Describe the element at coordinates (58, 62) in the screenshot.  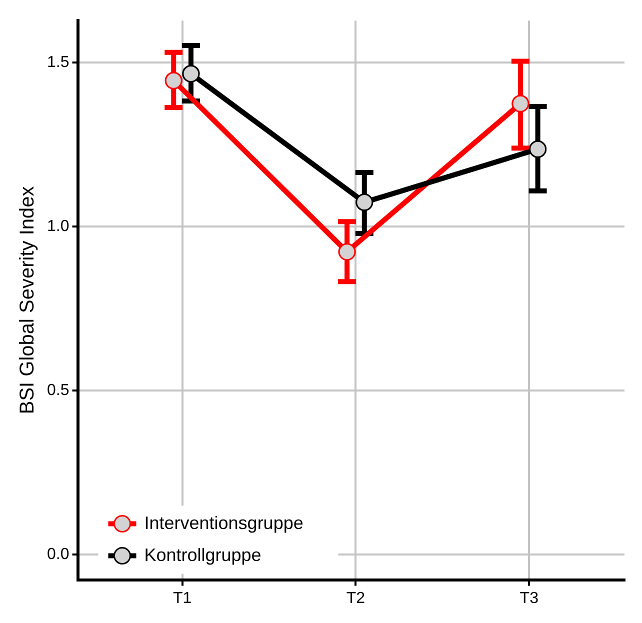
I see `y-tick-label: 1.5` at that location.